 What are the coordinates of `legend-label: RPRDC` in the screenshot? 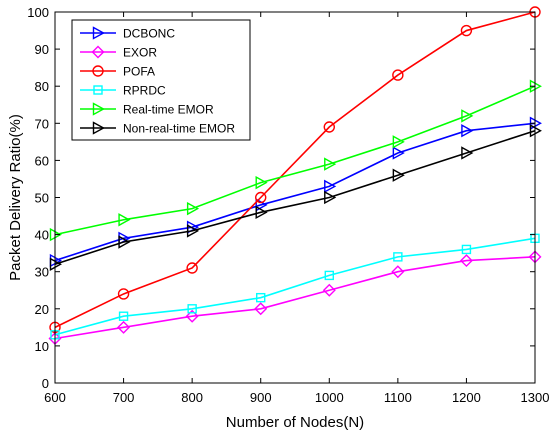 It's located at (144, 91).